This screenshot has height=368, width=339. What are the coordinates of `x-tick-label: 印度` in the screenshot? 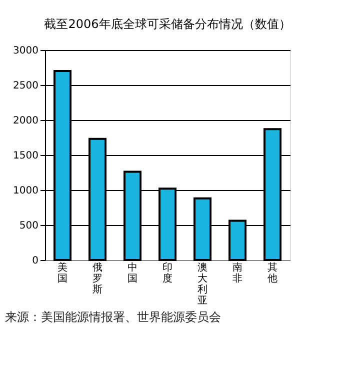 It's located at (167, 273).